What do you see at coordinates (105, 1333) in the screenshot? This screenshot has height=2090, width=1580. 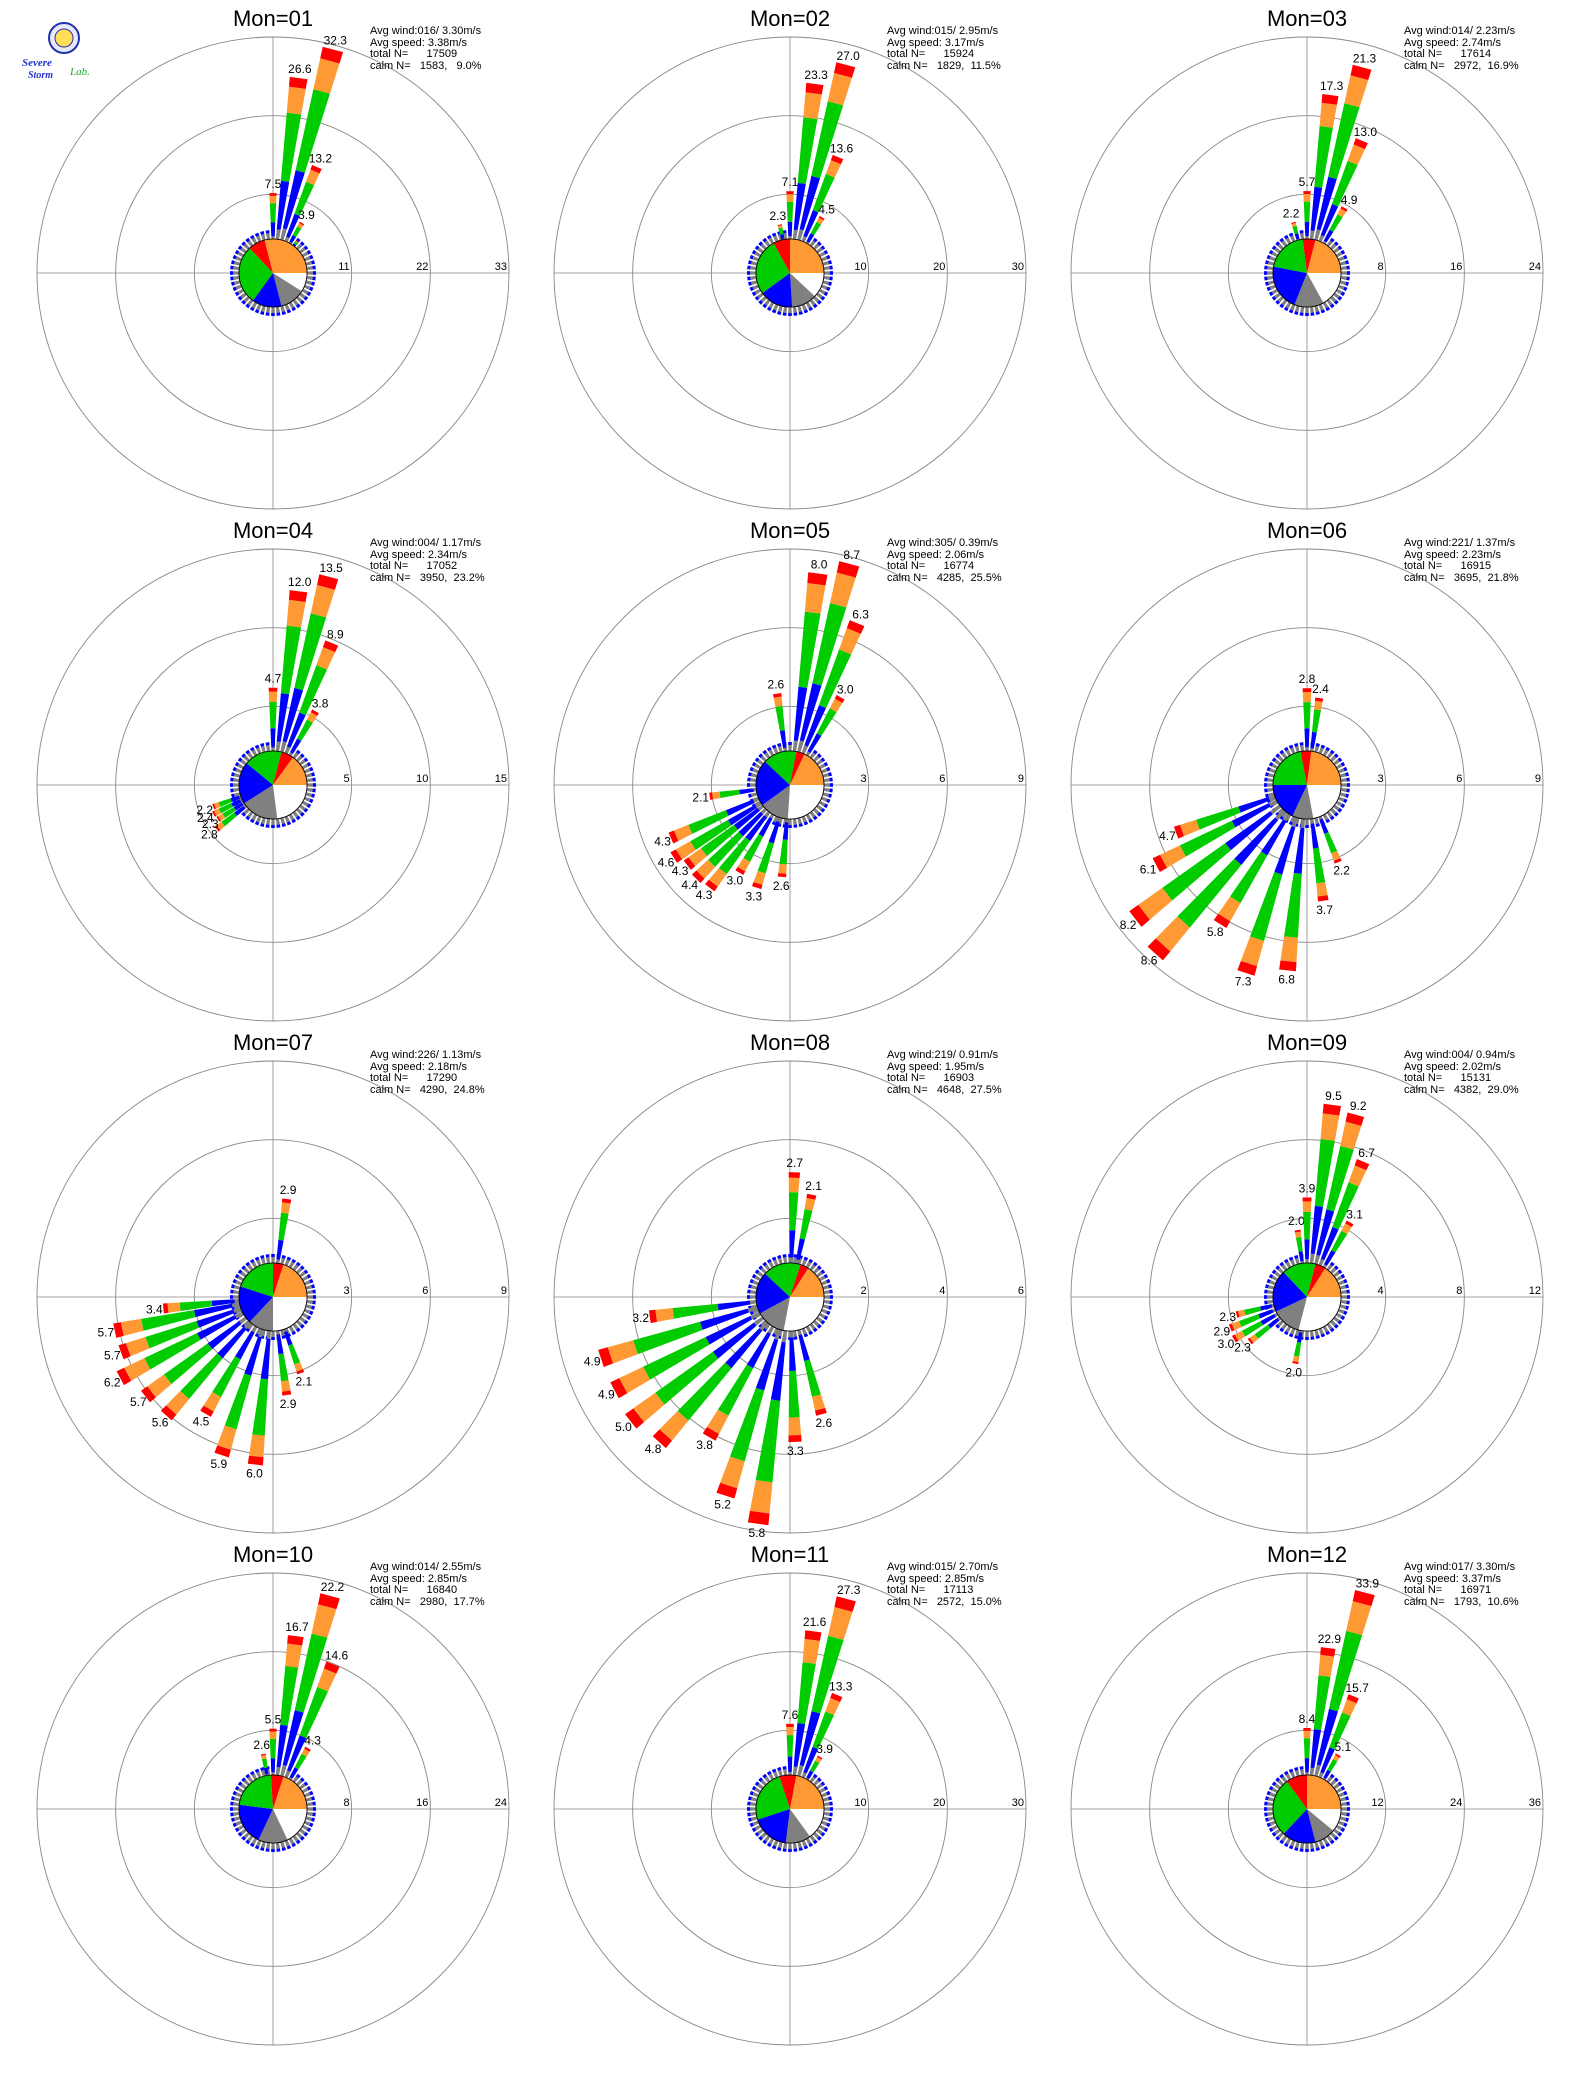 I see `bar-value-label: 5.7` at bounding box center [105, 1333].